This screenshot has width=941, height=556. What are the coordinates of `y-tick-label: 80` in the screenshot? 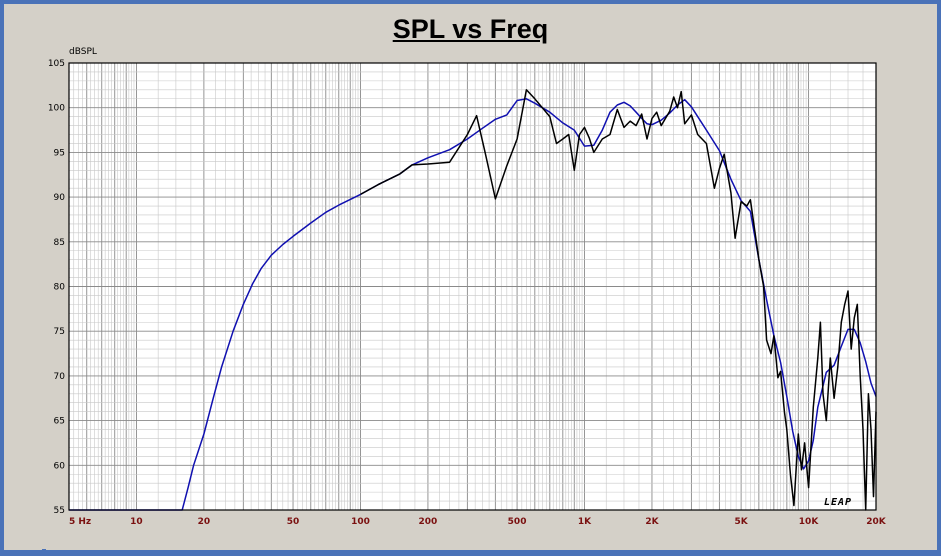 It's located at (60, 288).